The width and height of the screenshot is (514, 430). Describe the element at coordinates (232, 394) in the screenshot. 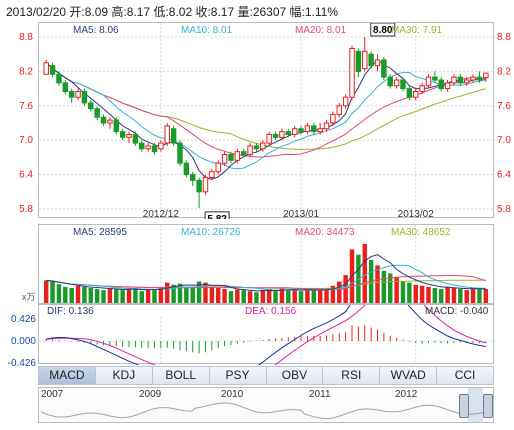

I see `nav-year-2010: 2010` at that location.